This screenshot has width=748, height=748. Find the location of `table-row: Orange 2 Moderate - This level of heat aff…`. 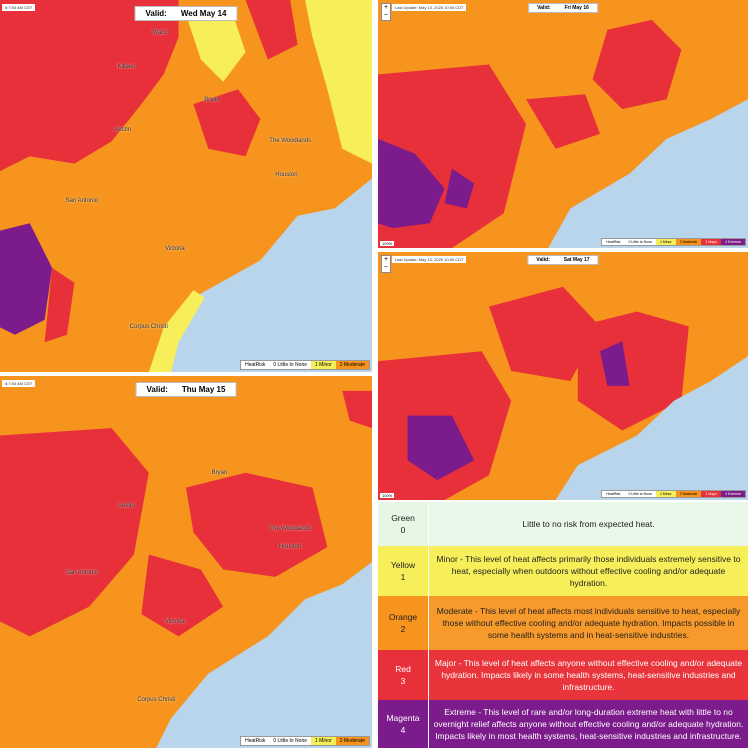

table-row: Orange 2 Moderate - This level of heat aff… is located at coordinates (563, 623).